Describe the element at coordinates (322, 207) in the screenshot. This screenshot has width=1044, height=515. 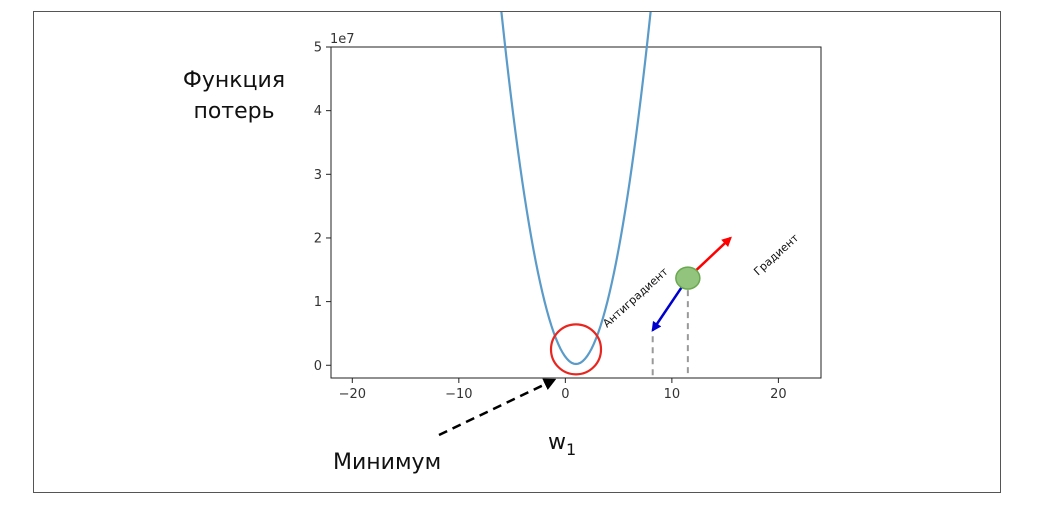
I see `y-axis-ticks: 0 1 2 3 4 5` at that location.